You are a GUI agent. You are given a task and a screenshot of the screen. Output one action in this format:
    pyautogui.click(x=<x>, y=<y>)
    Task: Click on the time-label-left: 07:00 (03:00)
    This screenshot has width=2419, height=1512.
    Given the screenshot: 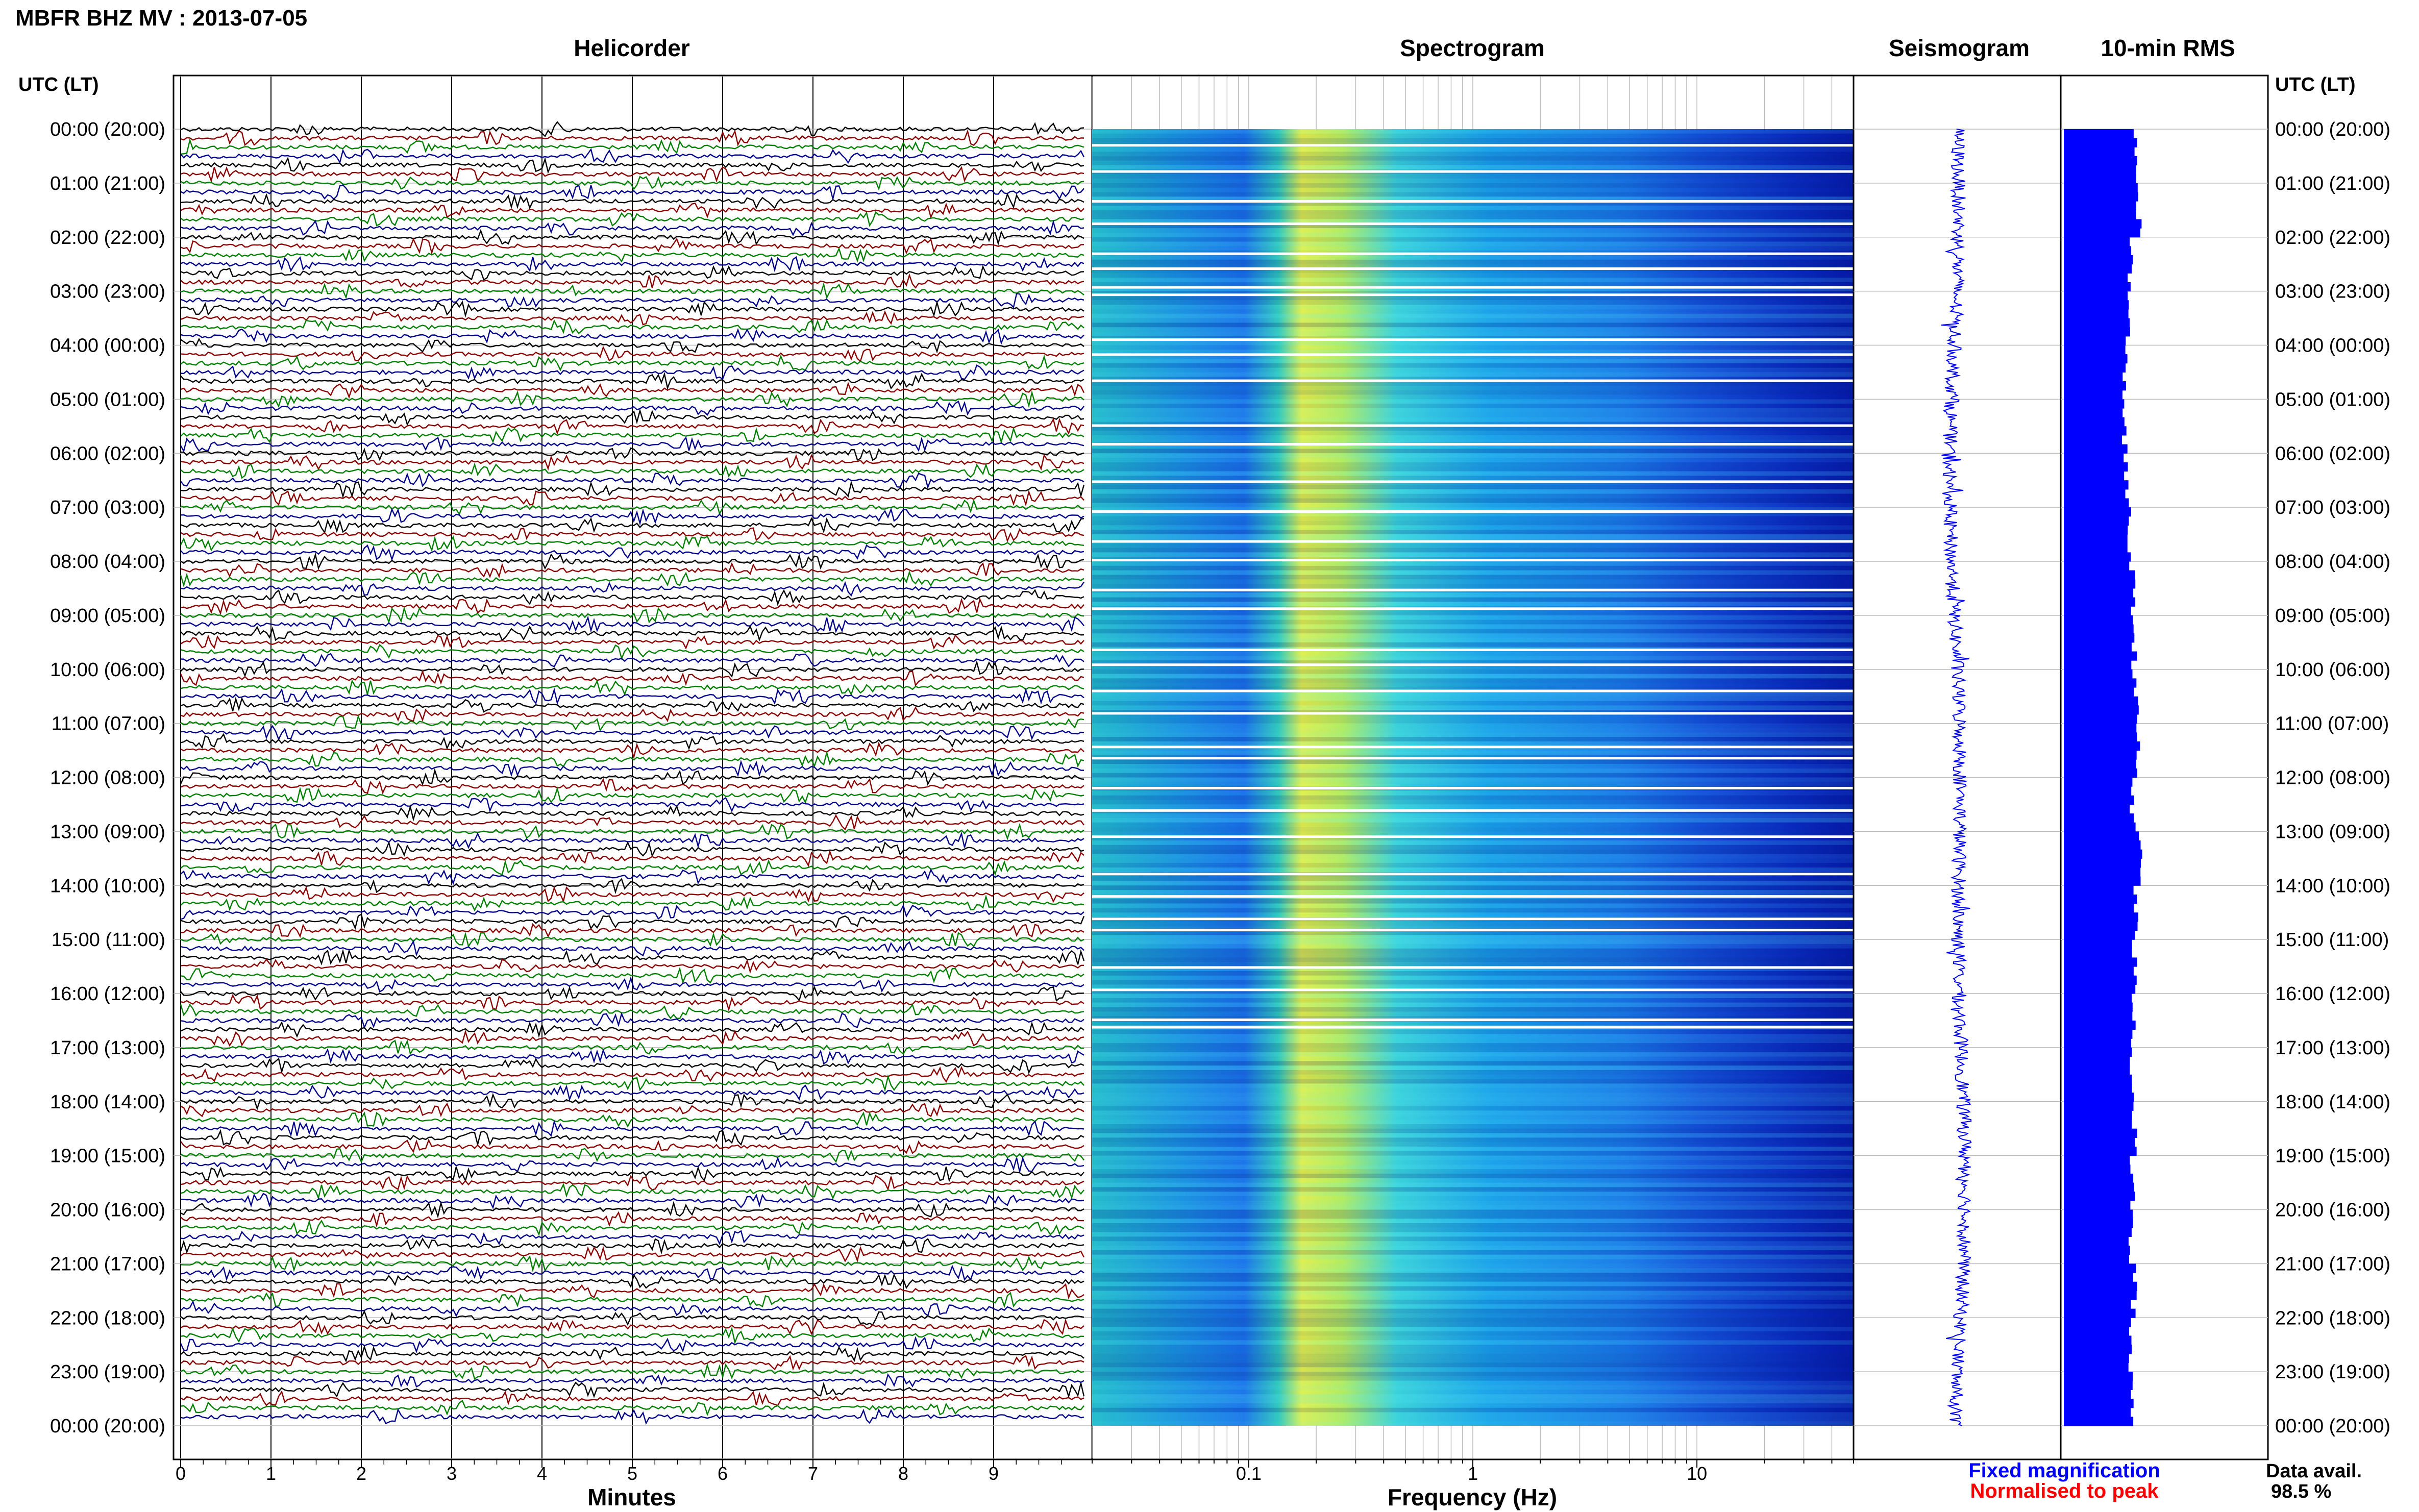 What is the action you would take?
    pyautogui.click(x=107, y=507)
    